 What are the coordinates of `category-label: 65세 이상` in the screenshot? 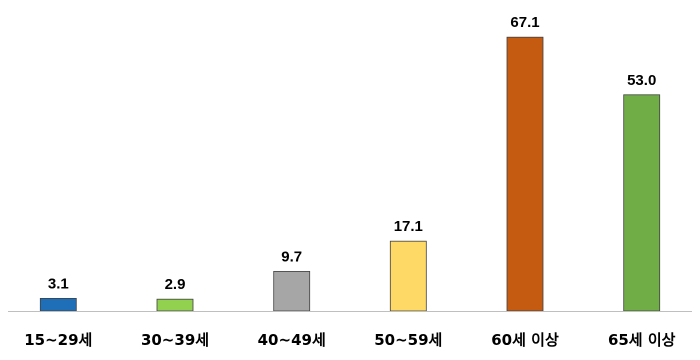 It's located at (642, 340).